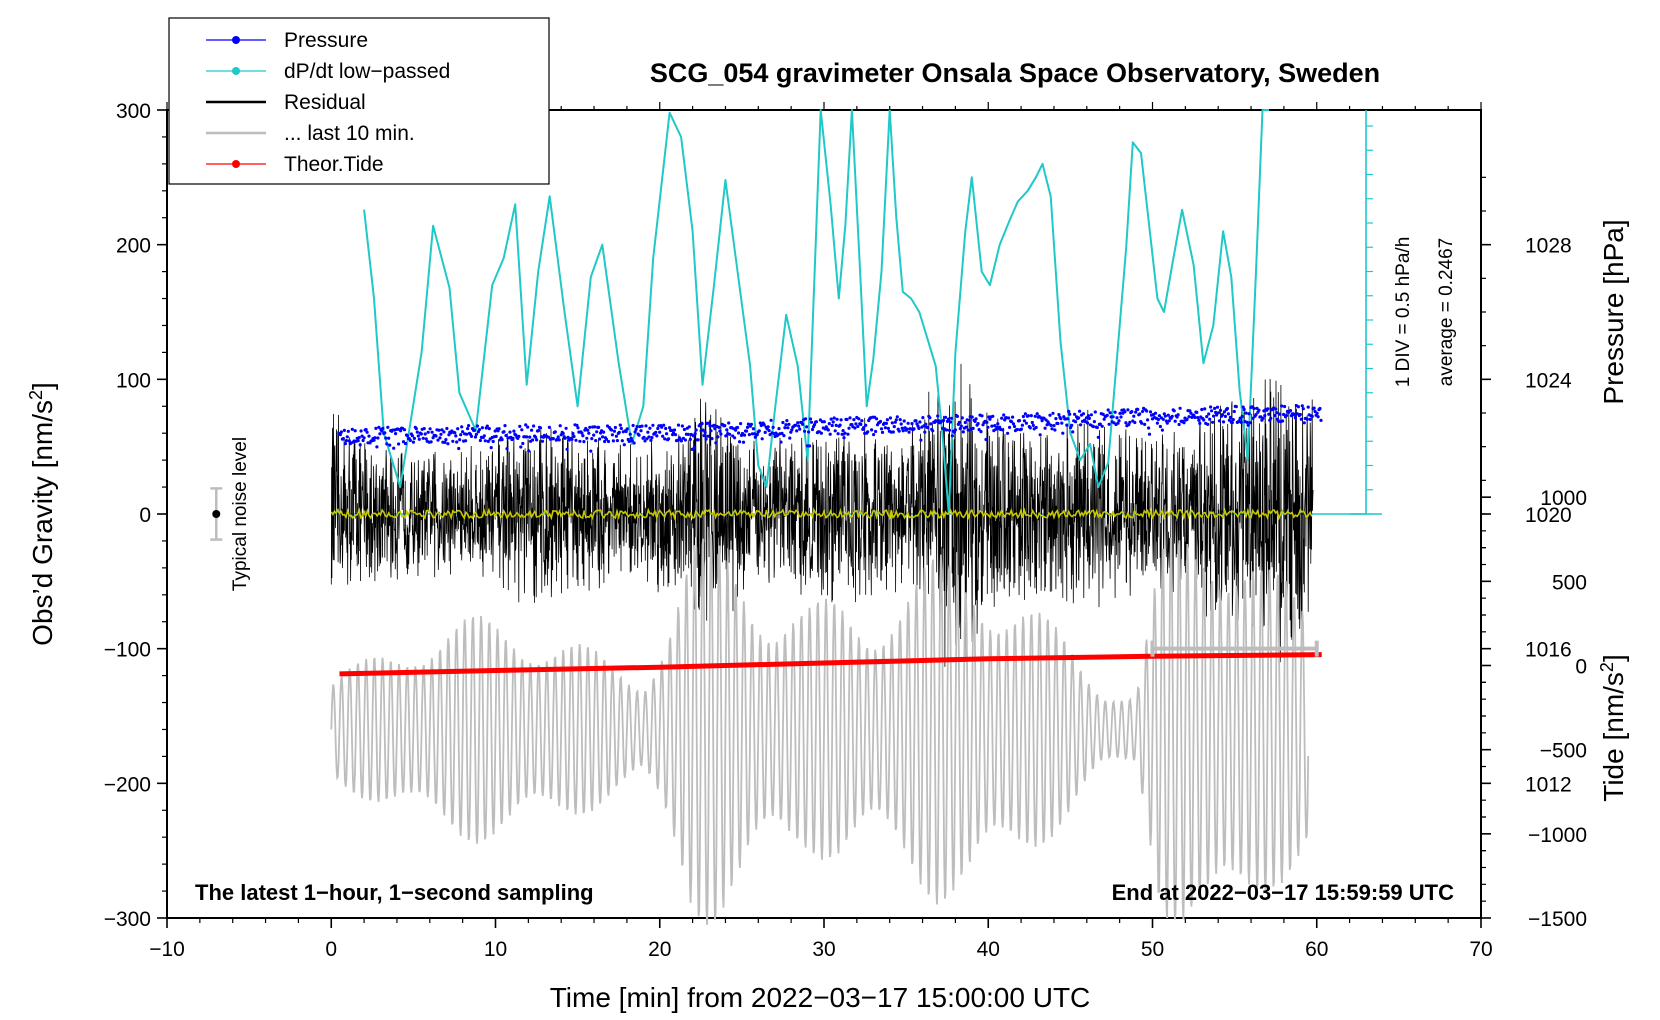 This screenshot has height=1020, width=1660. Describe the element at coordinates (133, 380) in the screenshot. I see `y-left-tick-label: 100` at that location.